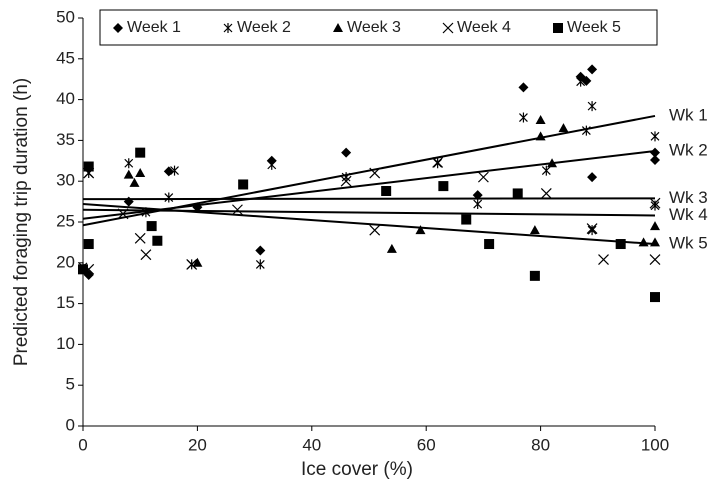 This screenshot has width=714, height=490. I want to click on y-tick-label: 10, so click(65, 343).